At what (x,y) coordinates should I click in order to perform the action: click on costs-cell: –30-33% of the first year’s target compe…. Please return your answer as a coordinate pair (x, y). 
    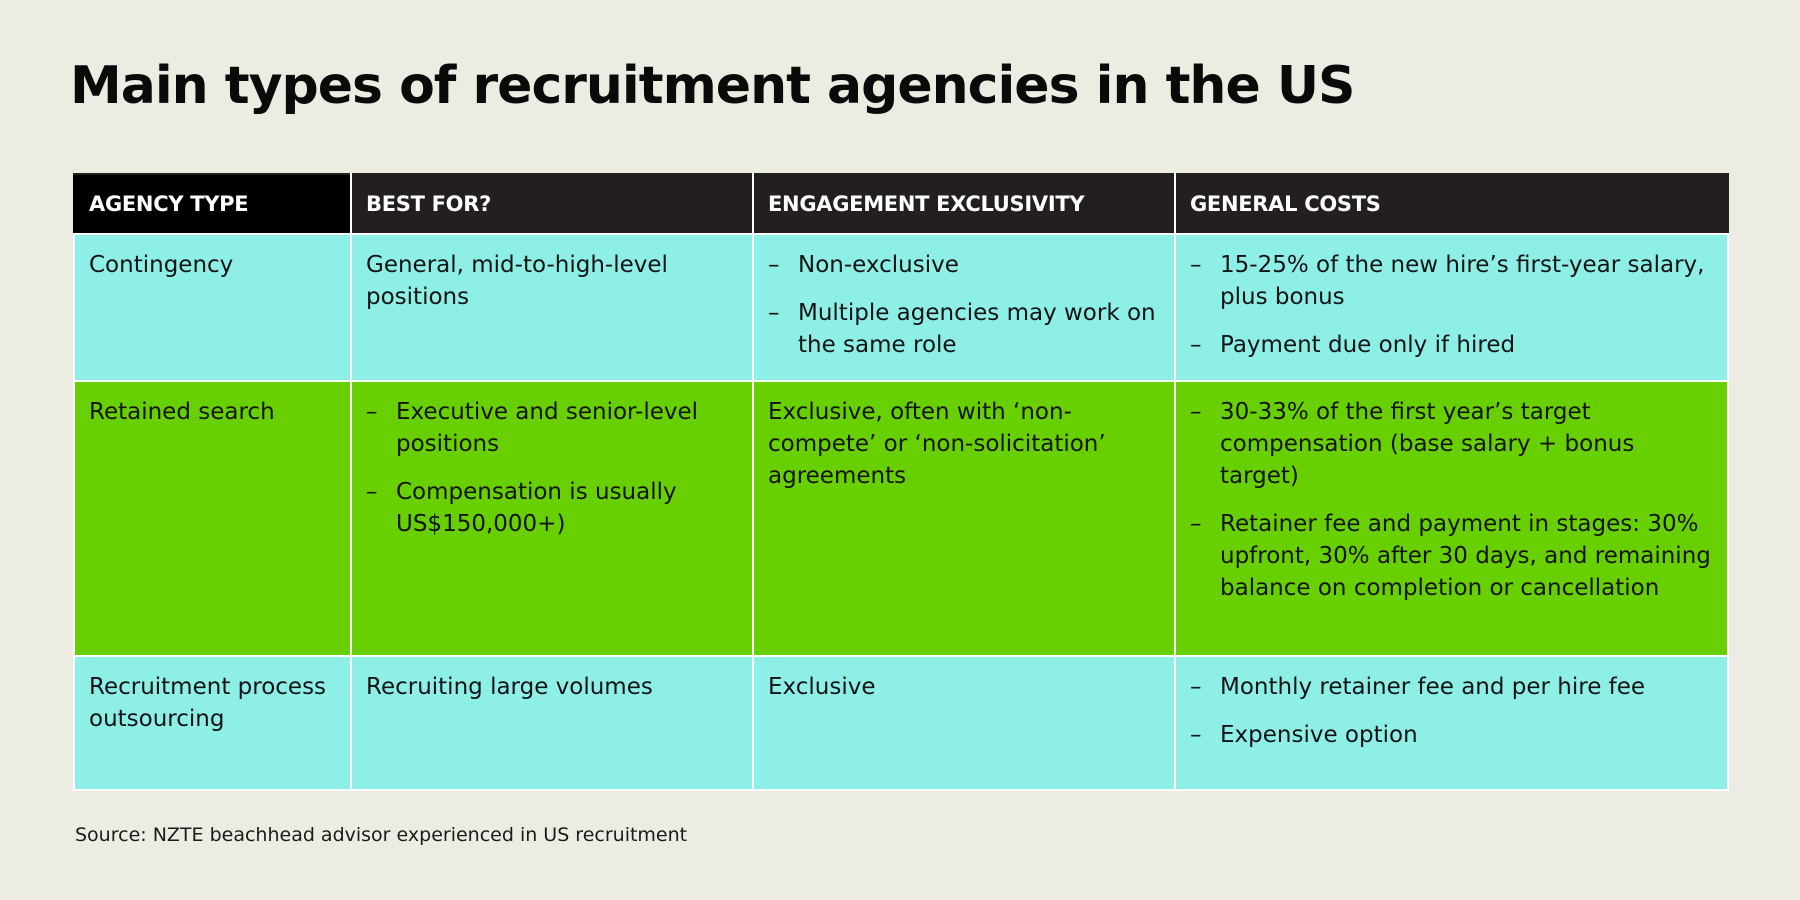
    Looking at the image, I should click on (1451, 518).